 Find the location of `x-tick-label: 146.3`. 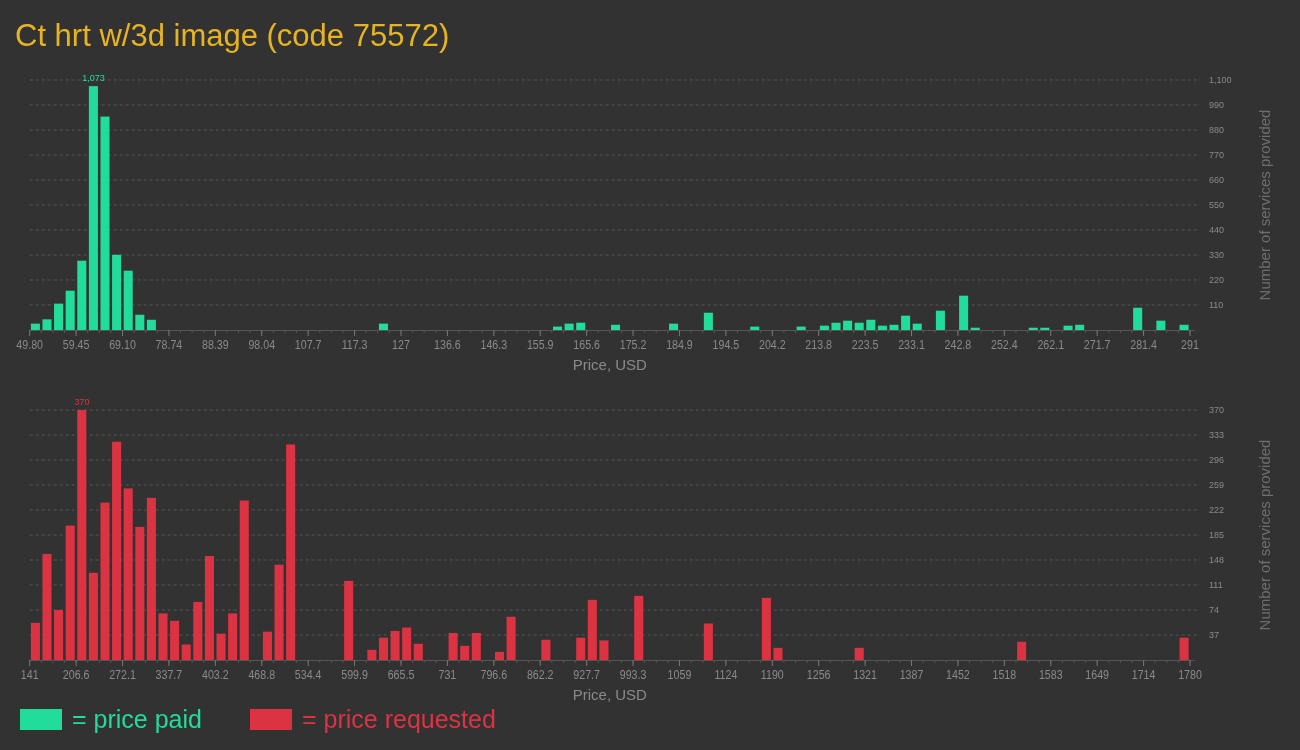

x-tick-label: 146.3 is located at coordinates (494, 344).